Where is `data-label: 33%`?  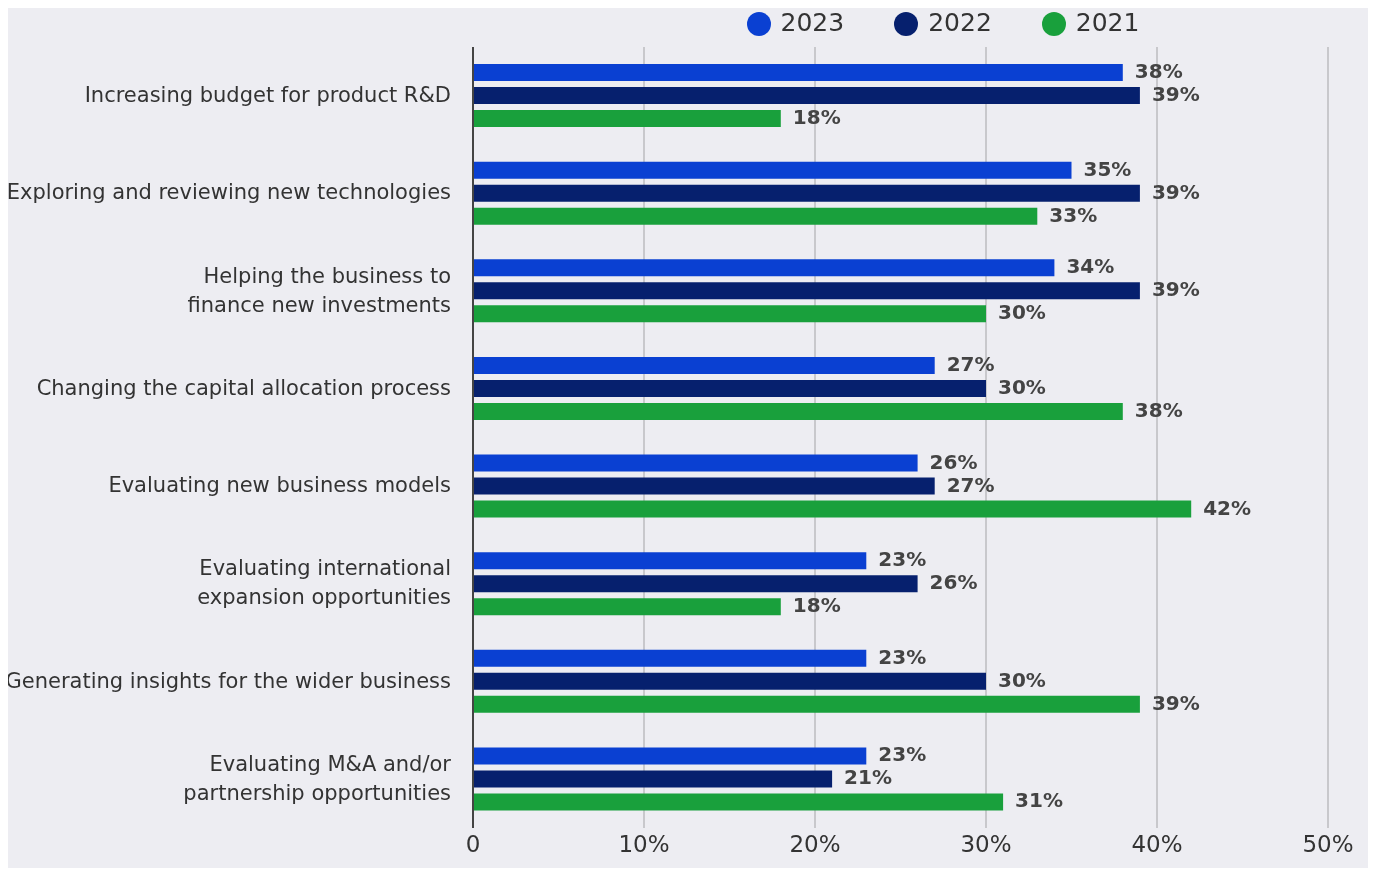 data-label: 33% is located at coordinates (1073, 214).